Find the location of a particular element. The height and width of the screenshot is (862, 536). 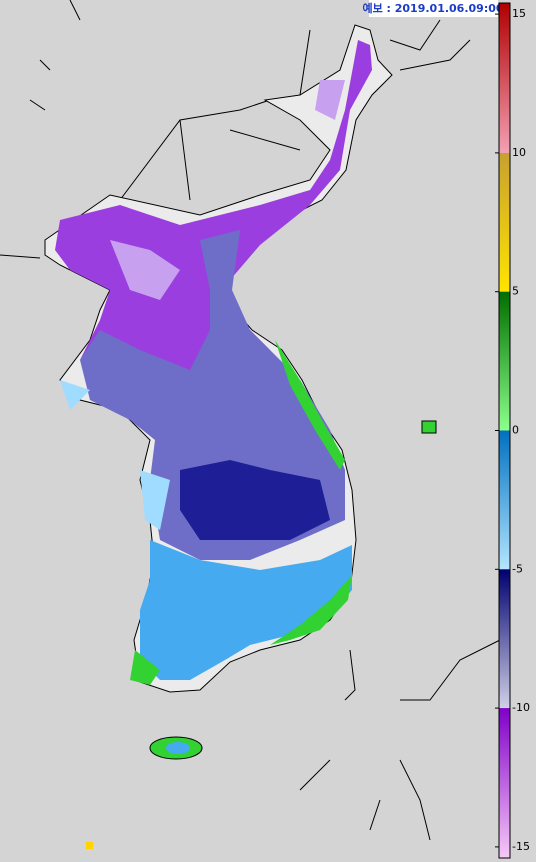

tick-label: 15 is located at coordinates (519, 13).